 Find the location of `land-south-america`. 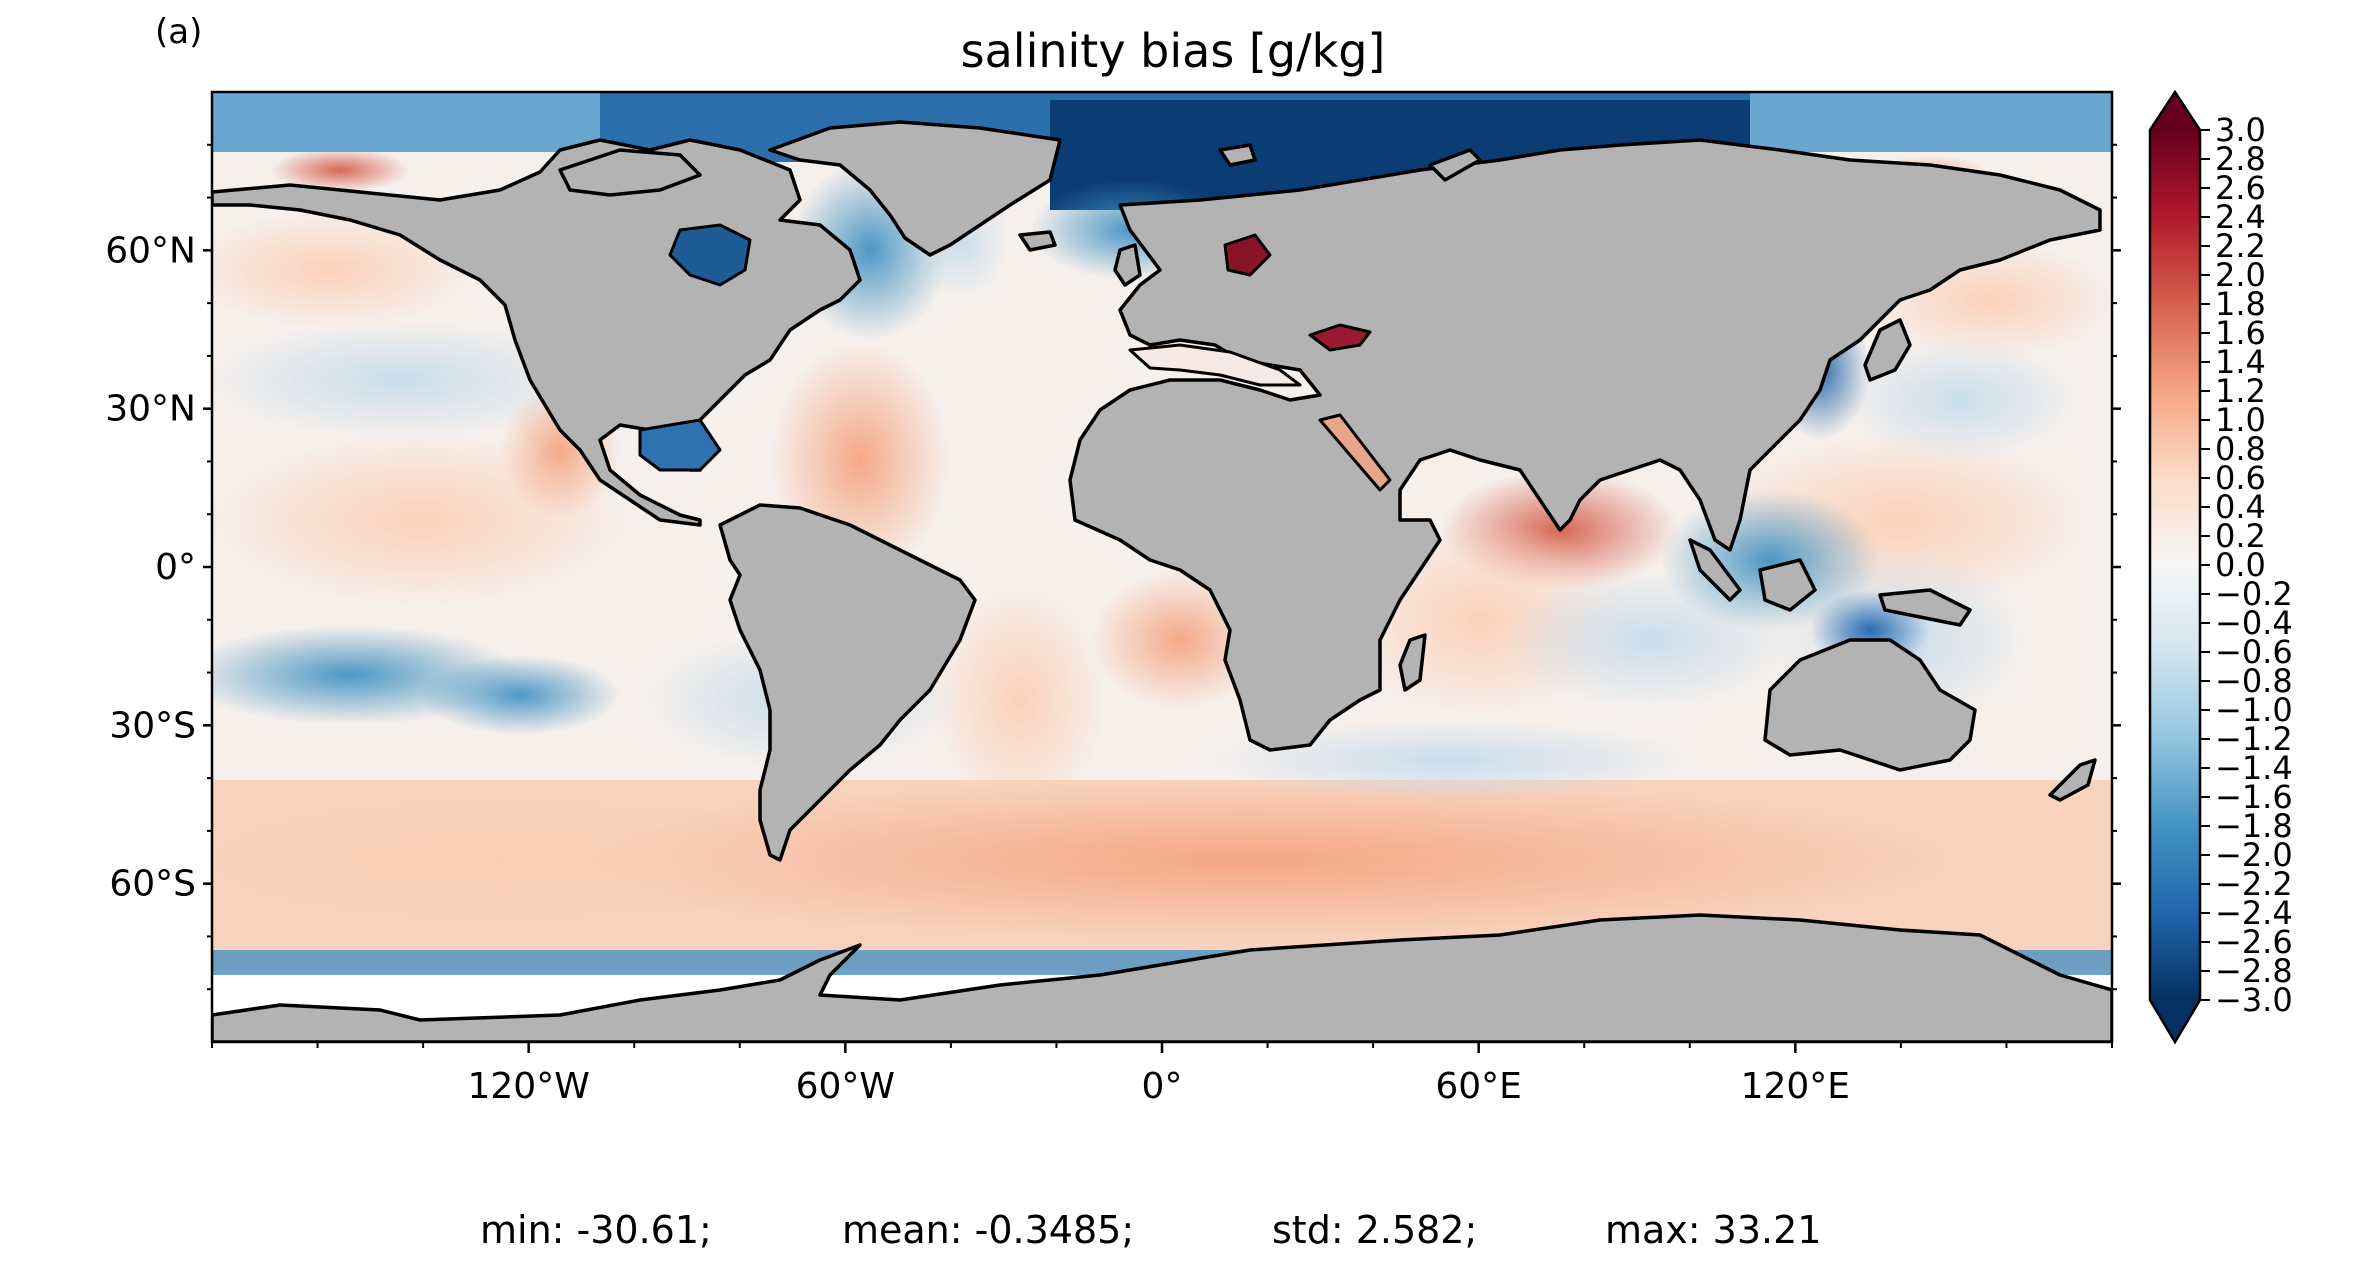

land-south-america is located at coordinates (847, 682).